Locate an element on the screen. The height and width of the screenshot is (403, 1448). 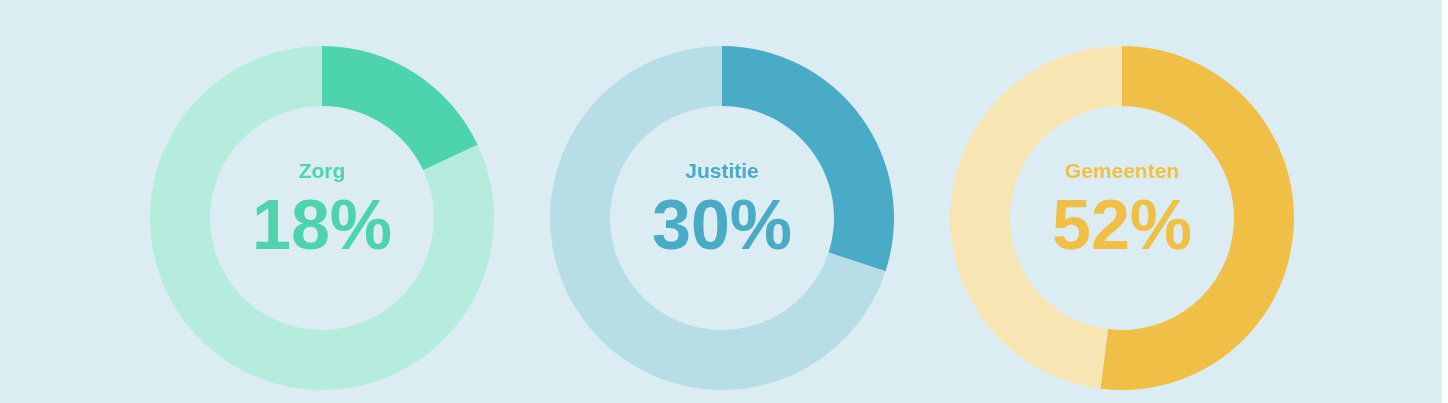
data-label: 18% is located at coordinates (322, 225).